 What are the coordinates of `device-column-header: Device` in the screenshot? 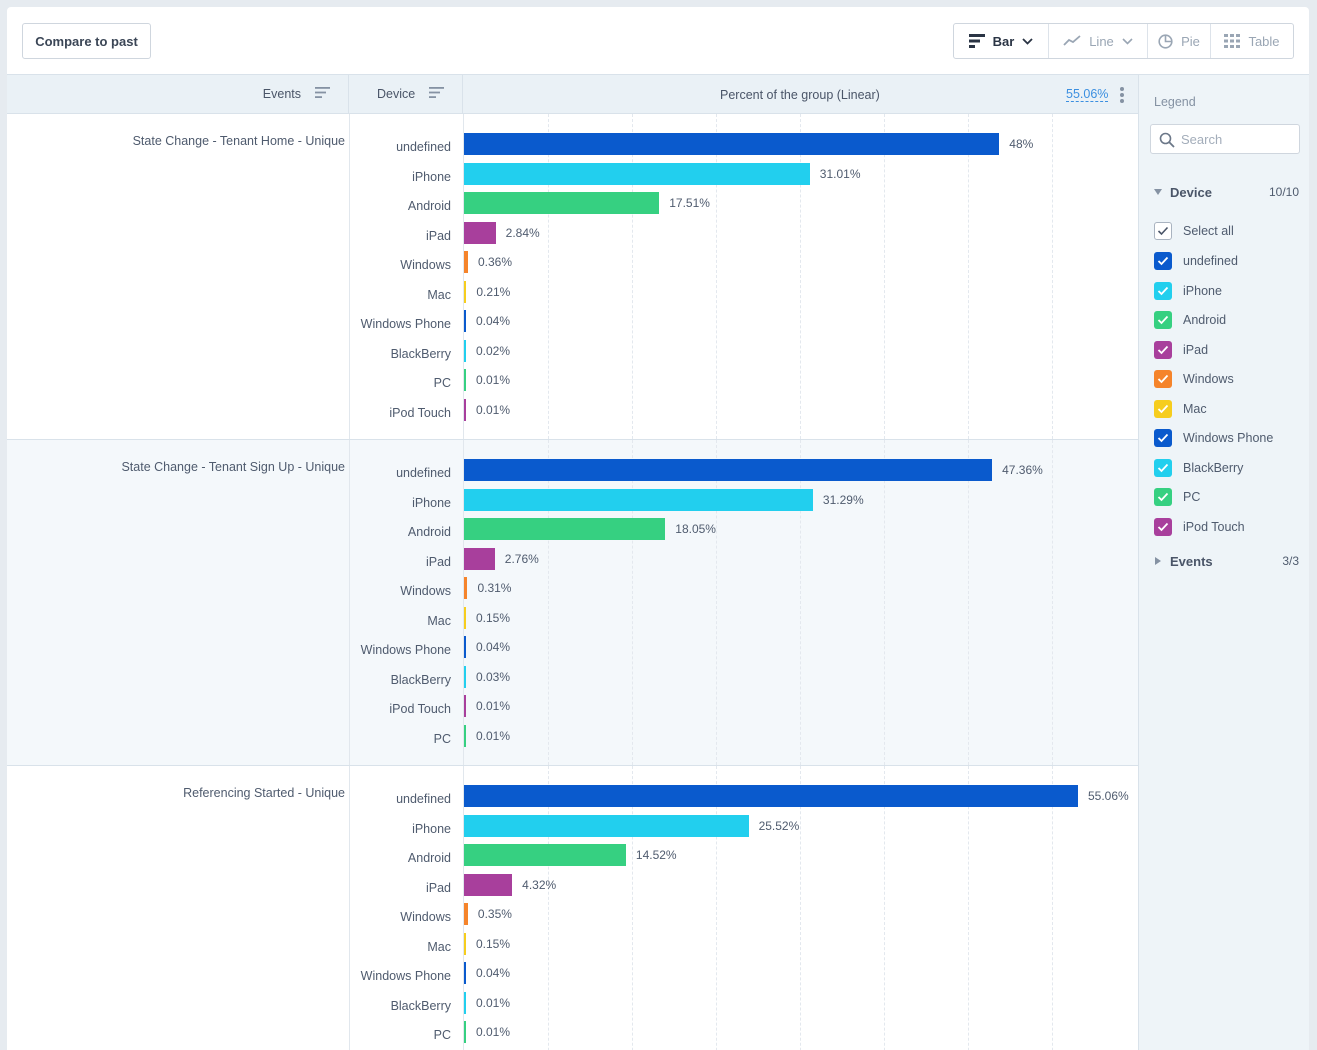 It's located at (406, 94).